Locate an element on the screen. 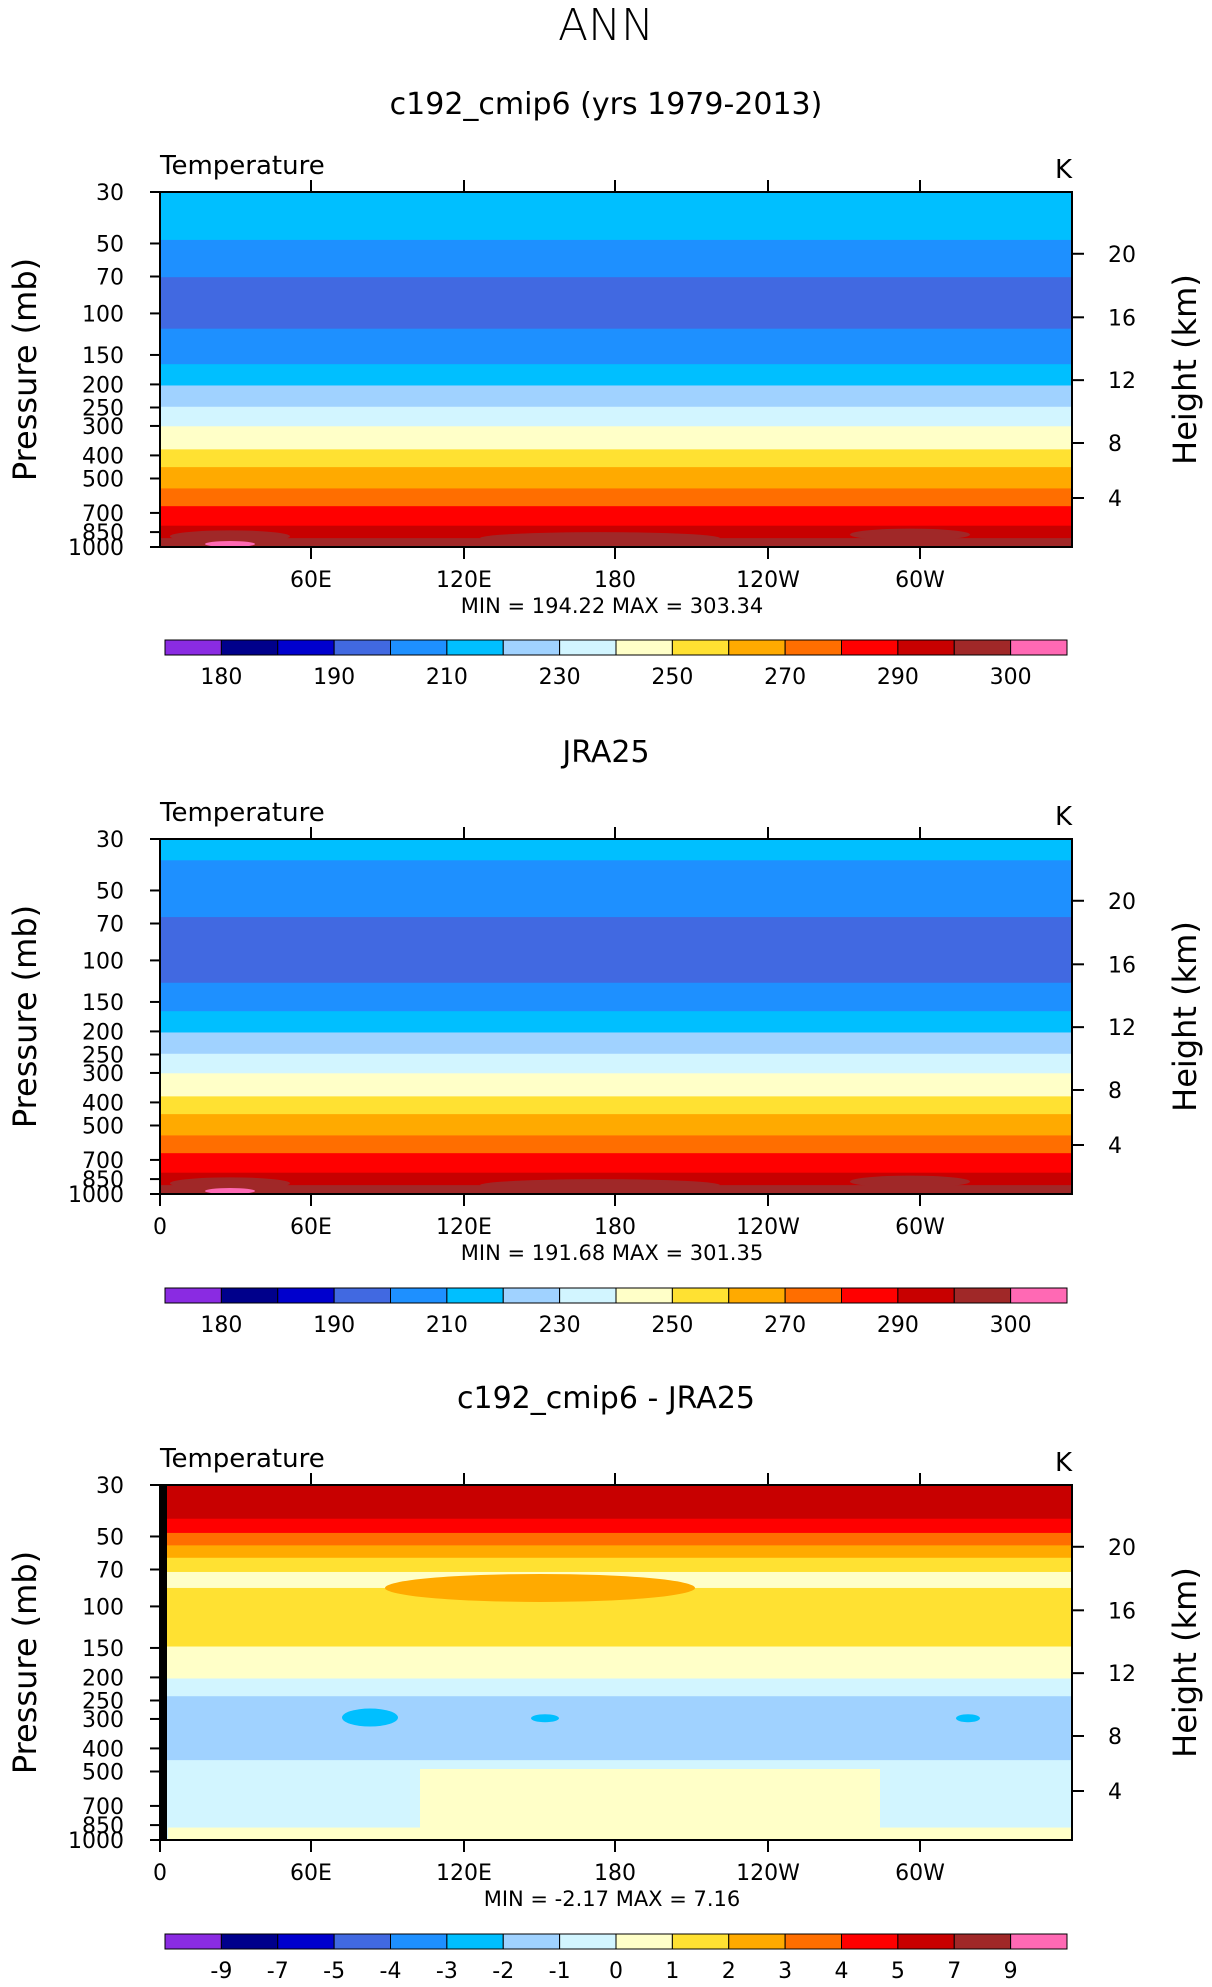  colorbar-label: 1 is located at coordinates (672, 1971).